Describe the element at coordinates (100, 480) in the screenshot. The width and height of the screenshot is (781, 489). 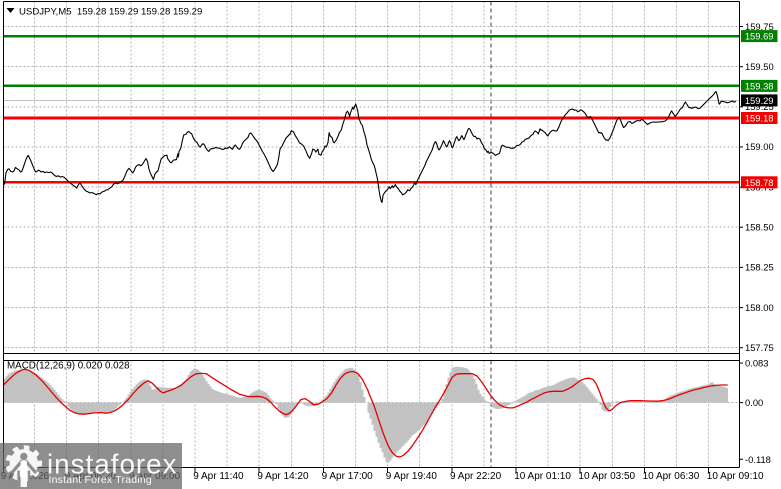
I see `svg-text: Instant Forex Trading` at that location.